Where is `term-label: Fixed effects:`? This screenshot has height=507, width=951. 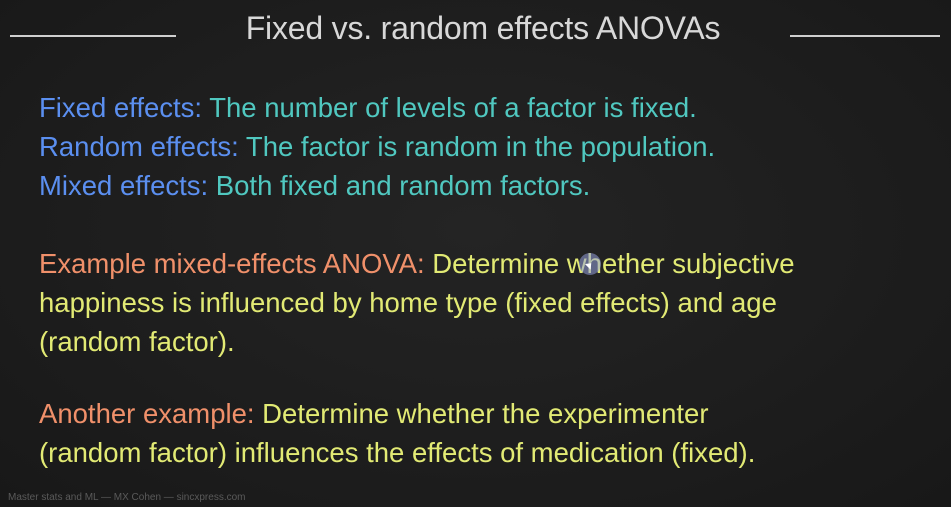 term-label: Fixed effects: is located at coordinates (121, 107).